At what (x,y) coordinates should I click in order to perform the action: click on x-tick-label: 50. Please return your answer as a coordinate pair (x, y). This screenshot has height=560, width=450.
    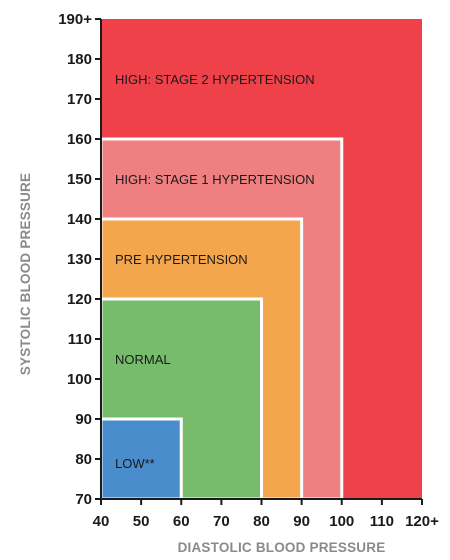
    Looking at the image, I should click on (141, 521).